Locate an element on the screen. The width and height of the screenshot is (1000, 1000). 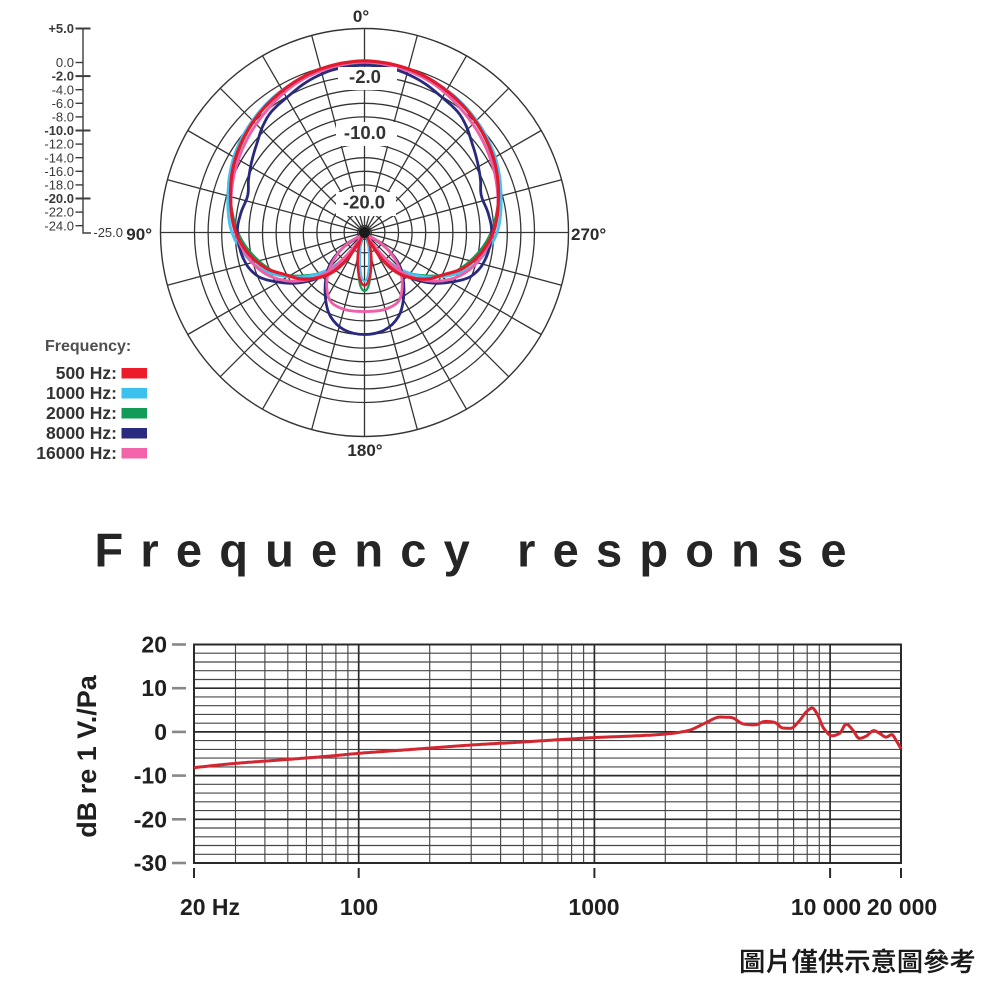
svg-text: -22.0 is located at coordinates (59, 212).